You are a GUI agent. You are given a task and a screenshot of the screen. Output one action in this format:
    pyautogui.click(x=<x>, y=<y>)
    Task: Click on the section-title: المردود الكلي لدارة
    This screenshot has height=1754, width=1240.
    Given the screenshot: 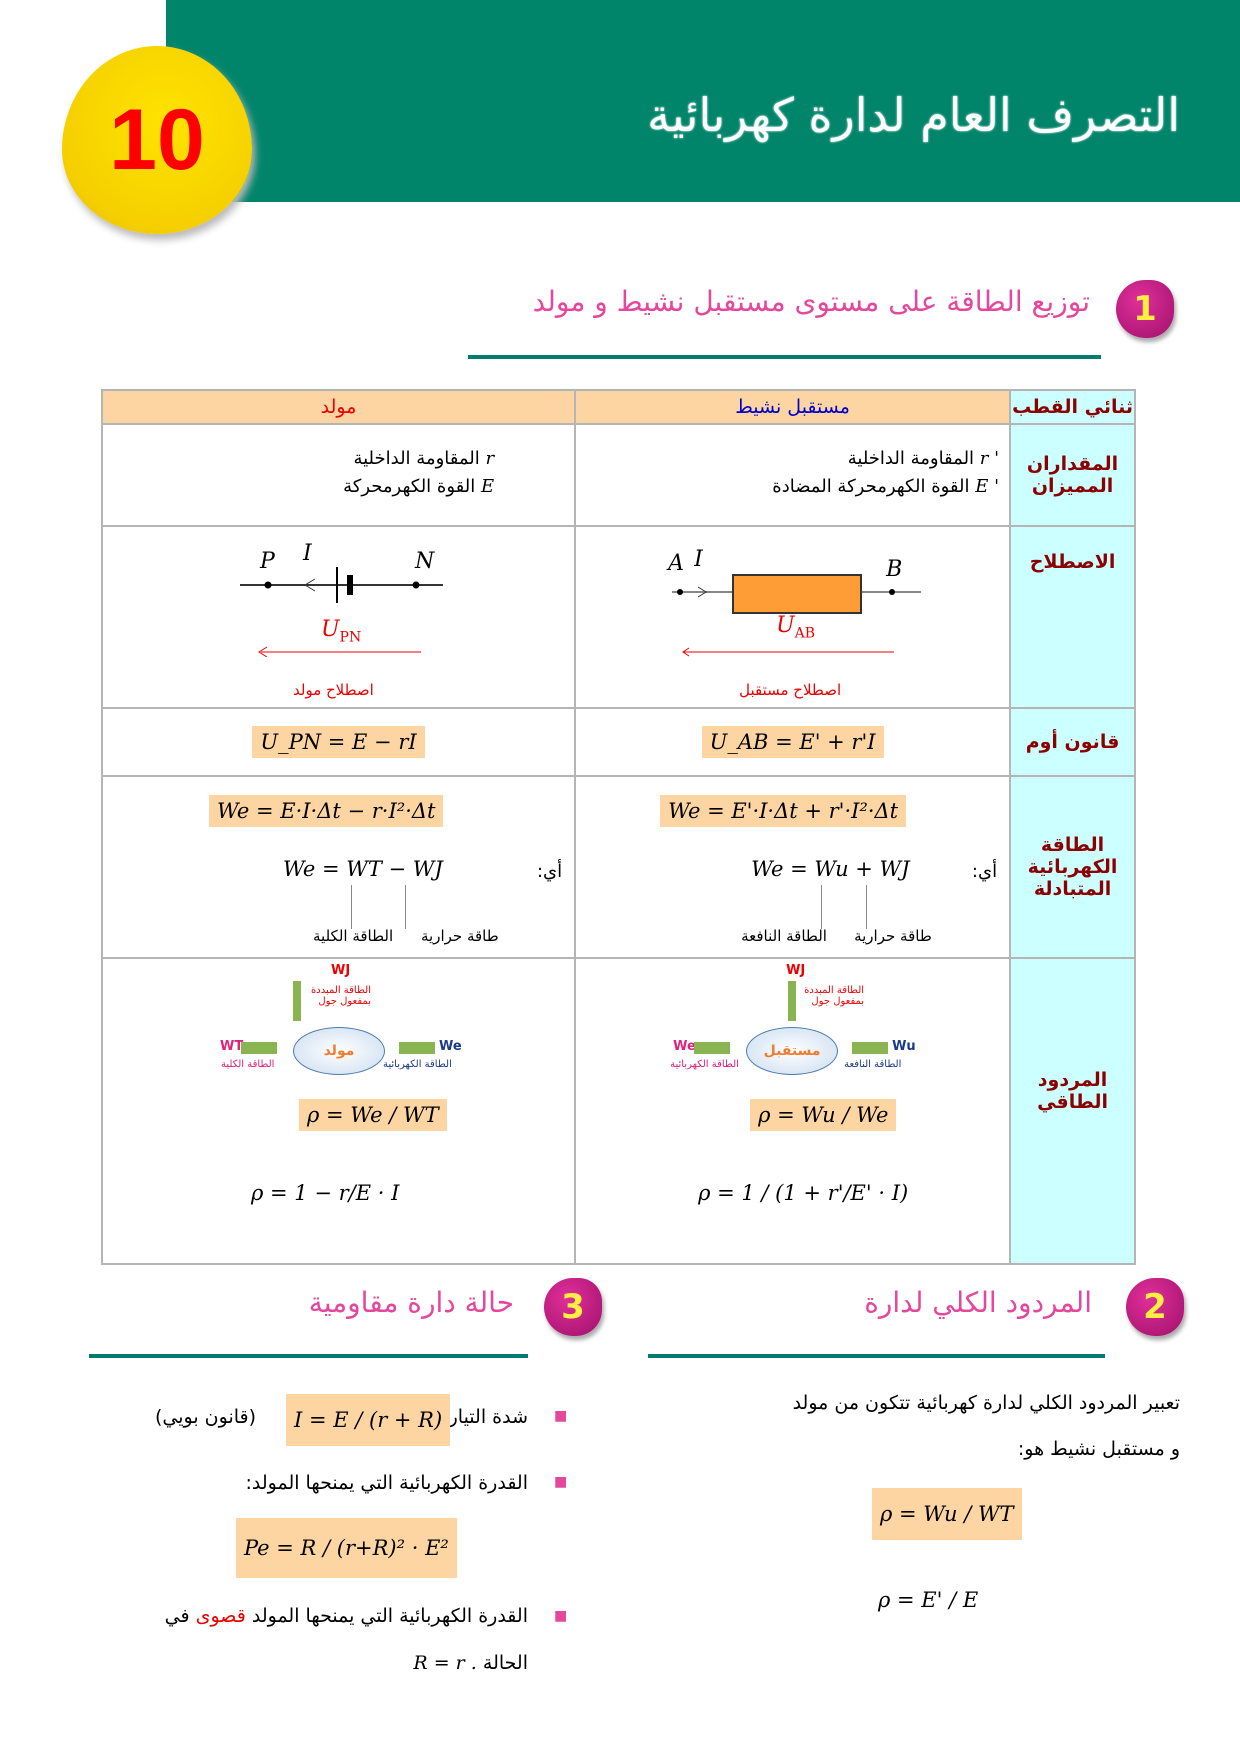 What is the action you would take?
    pyautogui.click(x=978, y=1302)
    